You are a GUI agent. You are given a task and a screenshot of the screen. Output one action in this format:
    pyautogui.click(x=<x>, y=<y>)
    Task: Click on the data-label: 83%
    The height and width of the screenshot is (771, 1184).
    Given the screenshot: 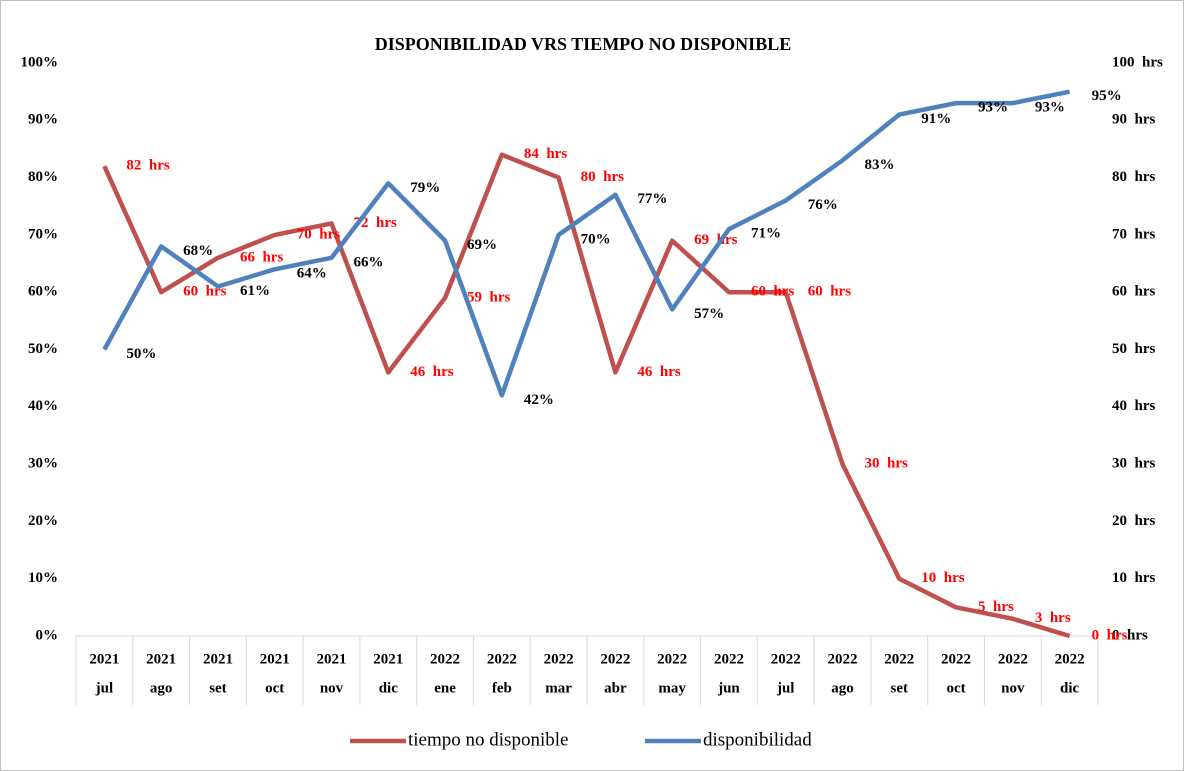 What is the action you would take?
    pyautogui.click(x=880, y=165)
    